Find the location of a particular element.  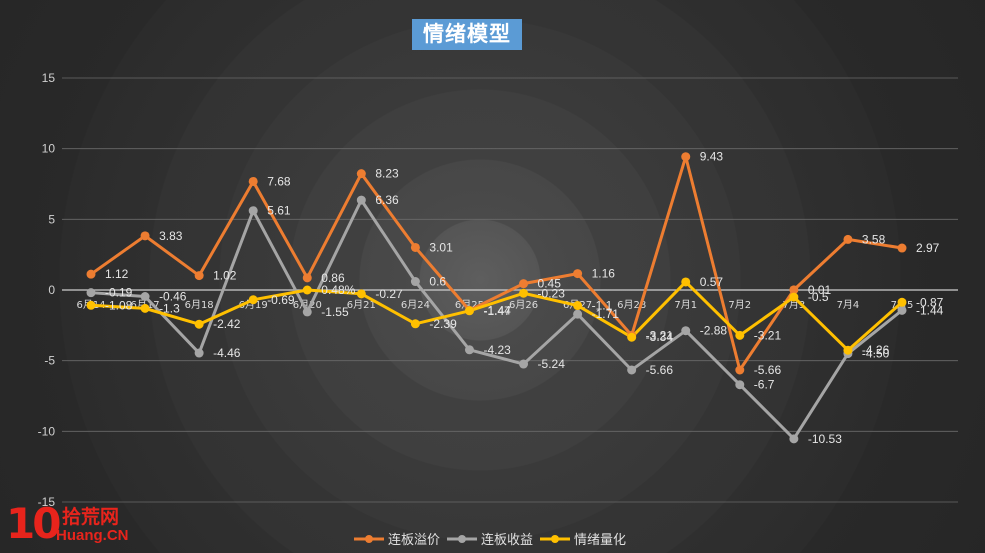

data-label: -1.71 is located at coordinates (606, 314).